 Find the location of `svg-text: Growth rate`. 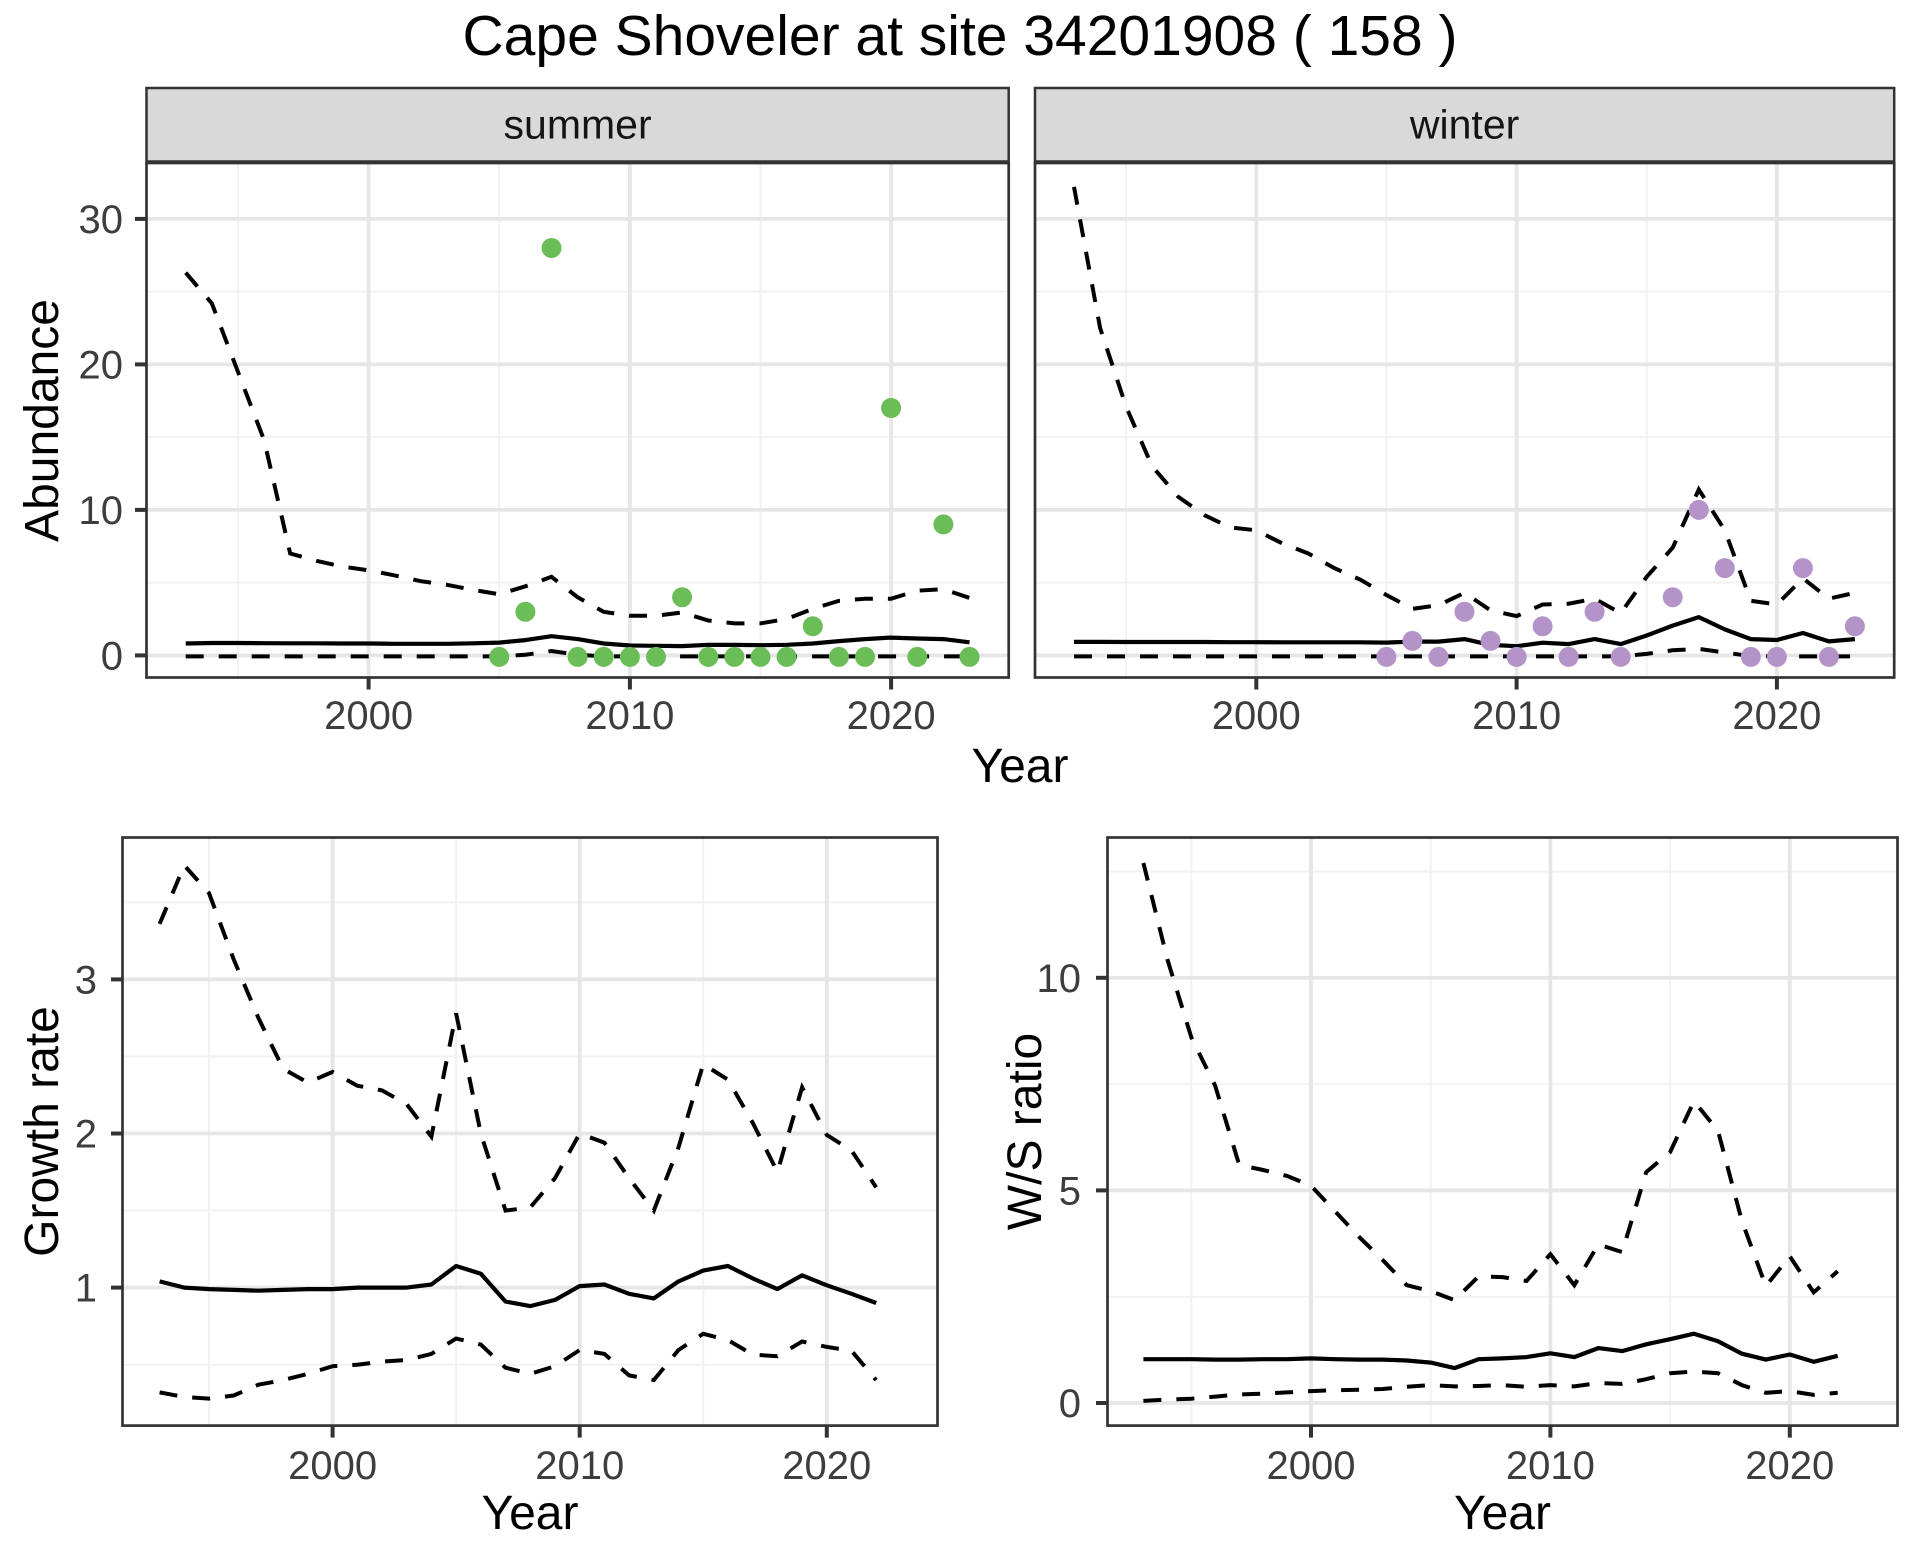

svg-text: Growth rate is located at coordinates (42, 1131).